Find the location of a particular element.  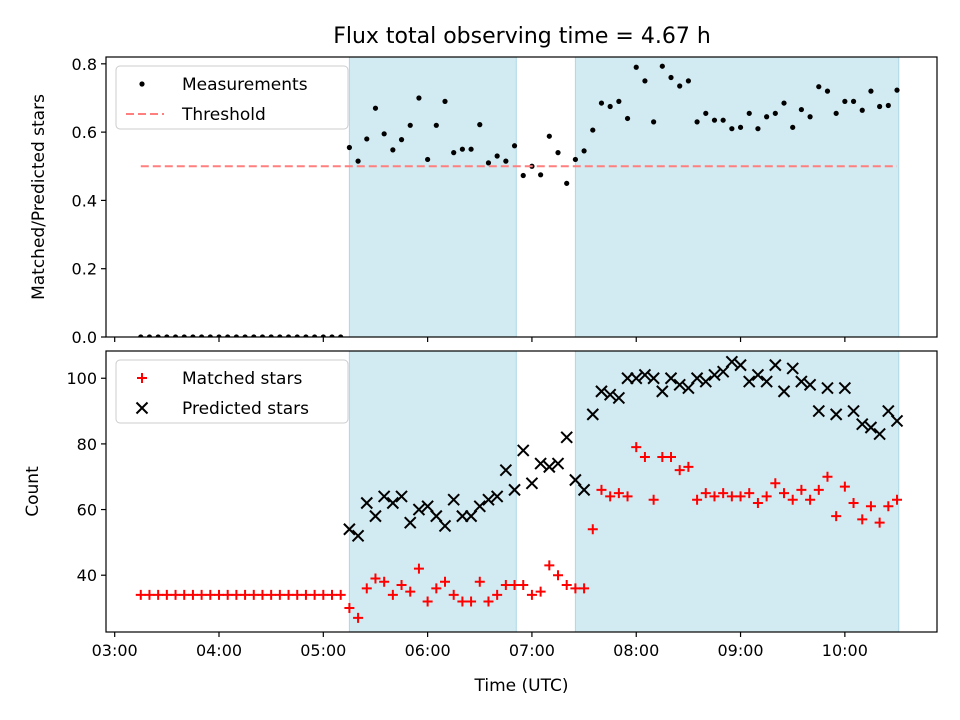

legend-frame is located at coordinates (232, 97).